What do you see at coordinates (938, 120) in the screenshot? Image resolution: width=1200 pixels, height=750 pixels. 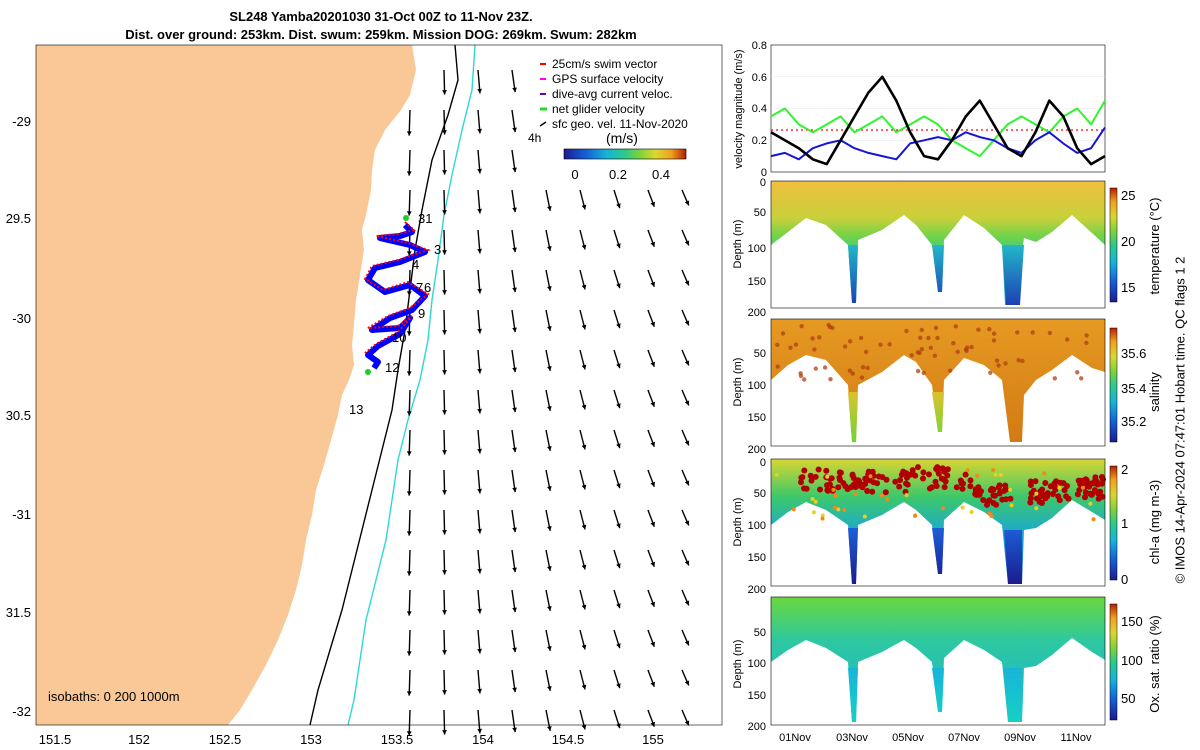 I see `velocity-series-line` at bounding box center [938, 120].